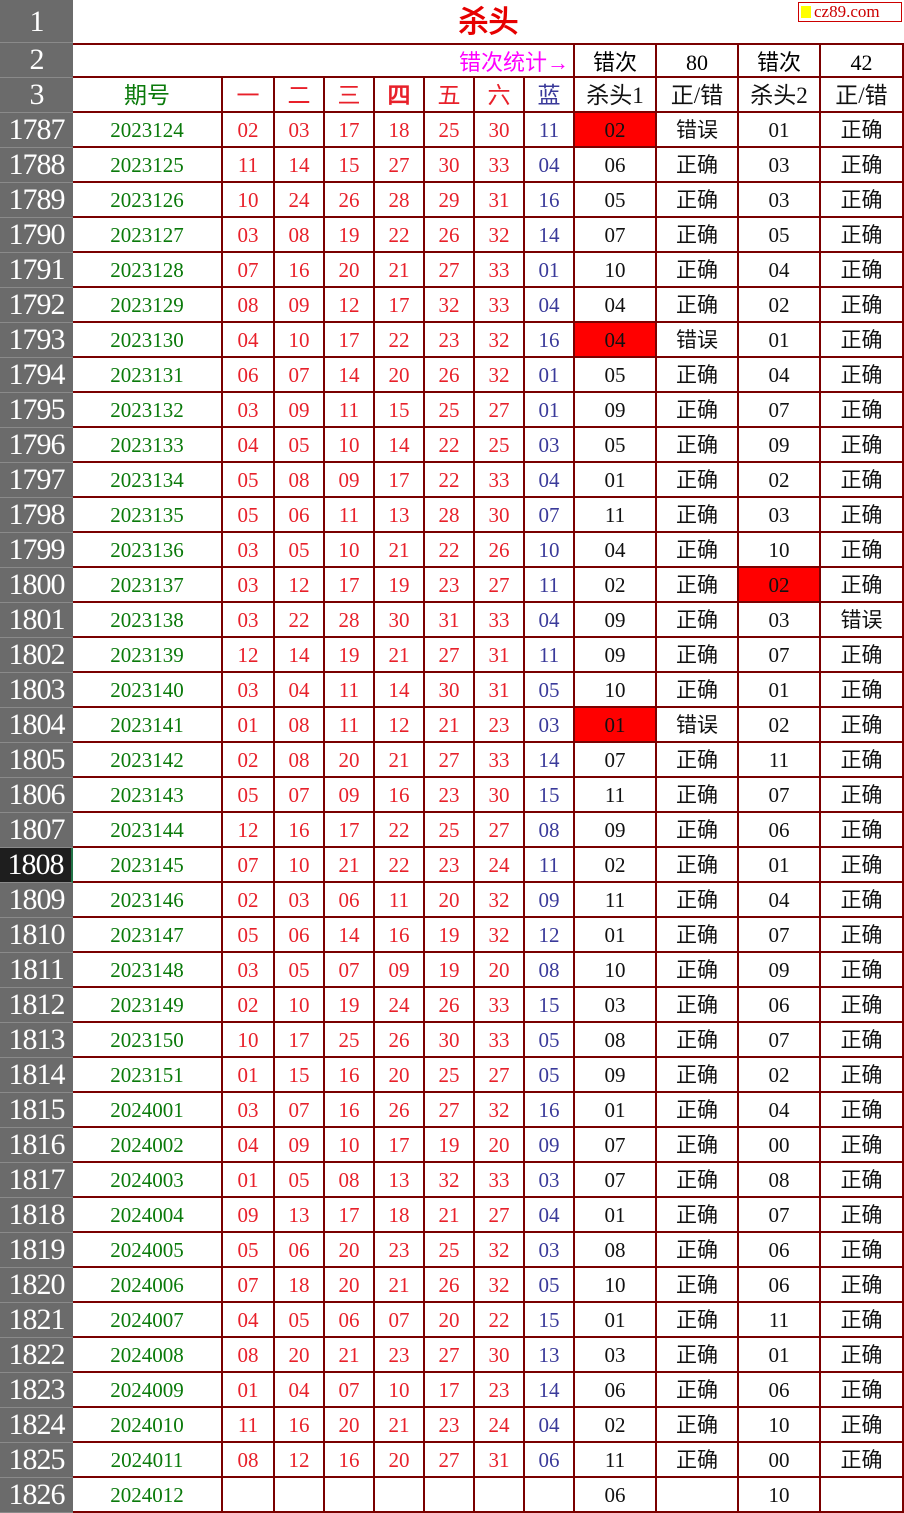 This screenshot has width=904, height=1513. I want to click on result-2-cell: 错误, so click(862, 620).